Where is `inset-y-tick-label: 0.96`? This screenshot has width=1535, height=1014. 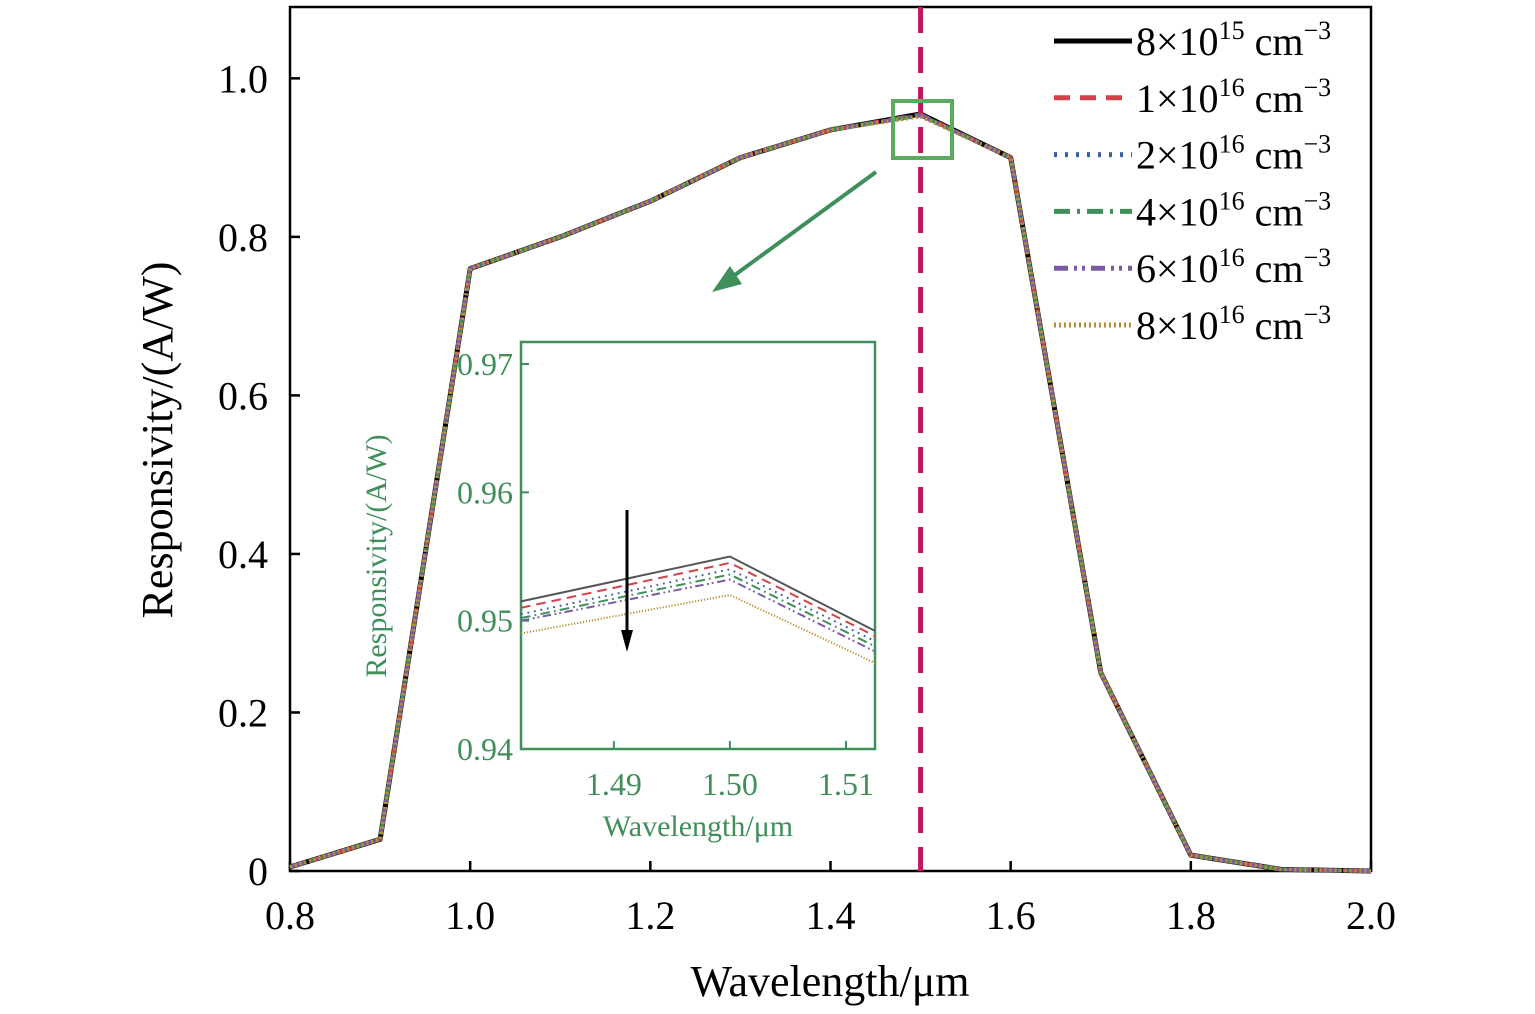 inset-y-tick-label: 0.96 is located at coordinates (485, 492).